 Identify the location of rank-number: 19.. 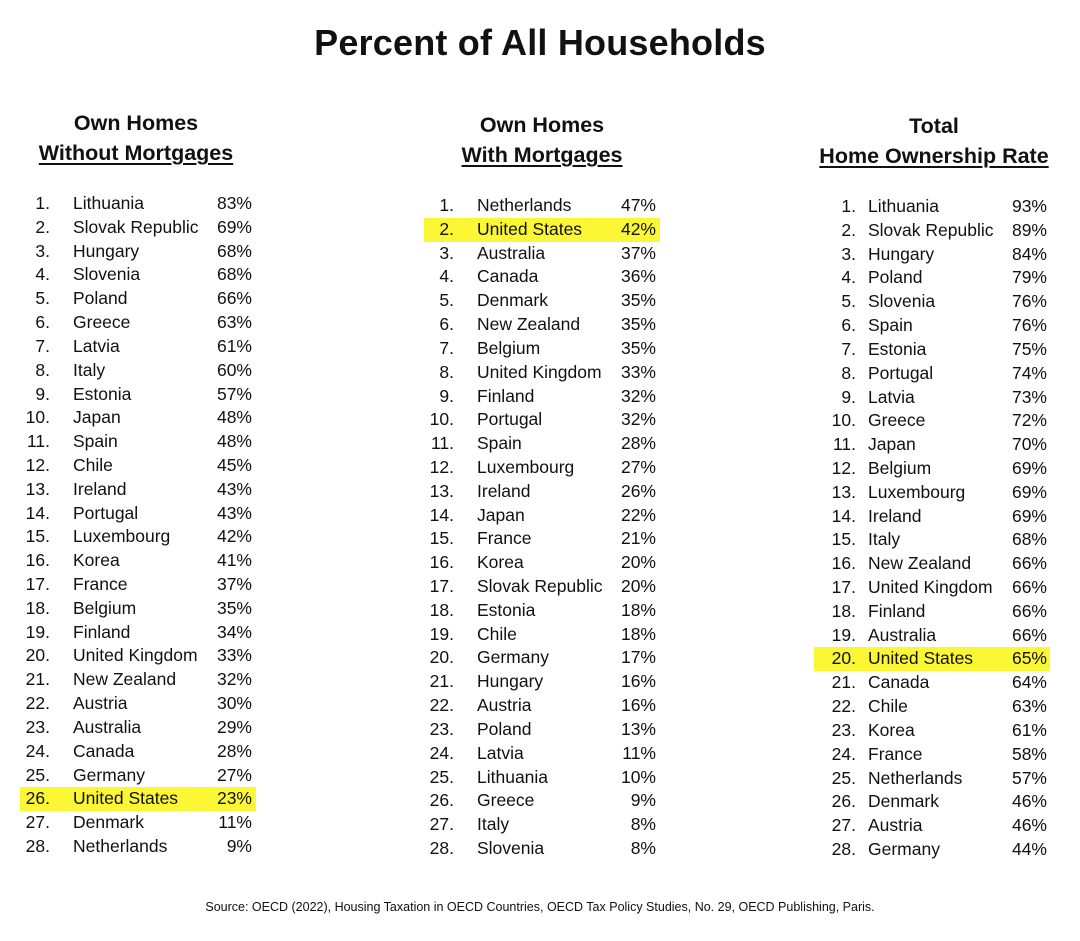
(37, 631).